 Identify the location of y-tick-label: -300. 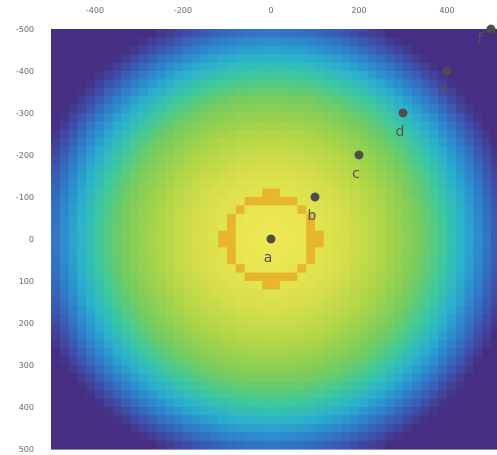
(25, 113).